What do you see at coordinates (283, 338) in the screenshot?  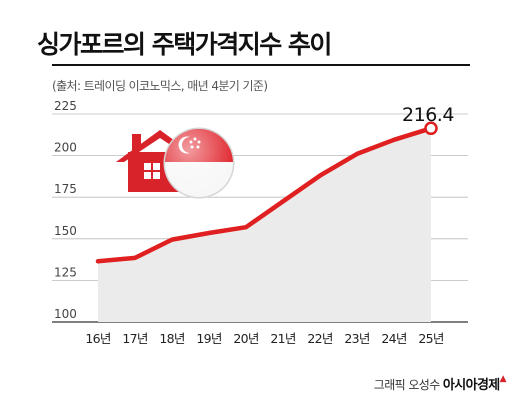 I see `x-tick-label: 21년` at bounding box center [283, 338].